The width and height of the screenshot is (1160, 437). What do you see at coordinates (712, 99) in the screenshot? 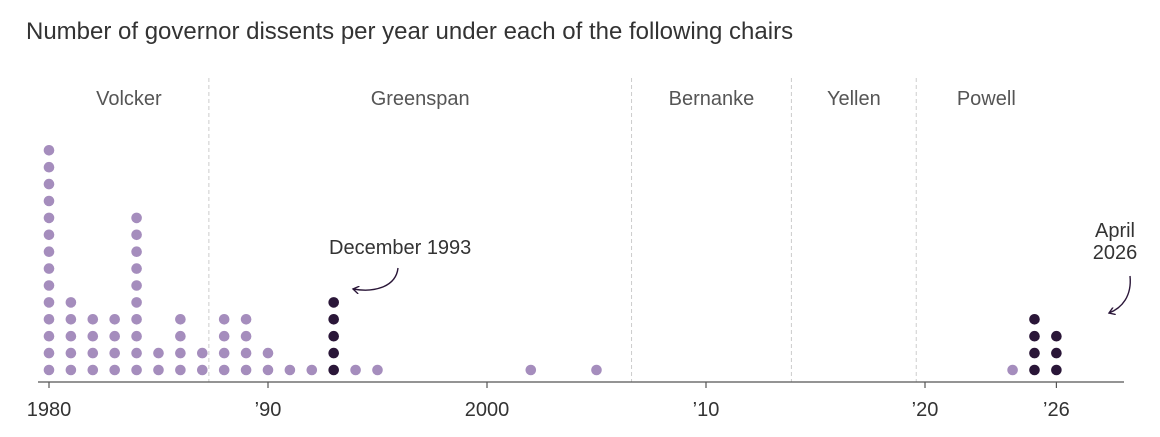
I see `era-label: Bernanke` at bounding box center [712, 99].